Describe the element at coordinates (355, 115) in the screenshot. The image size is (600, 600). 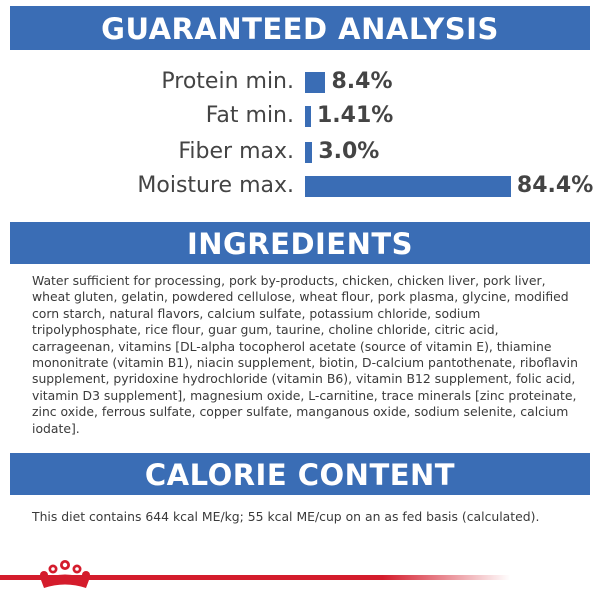
I see `analysis-value: 1.41%` at that location.